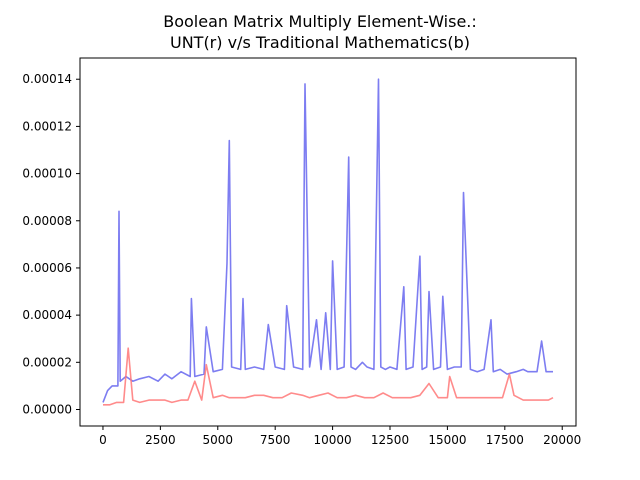 This screenshot has width=640, height=480. Describe the element at coordinates (320, 21) in the screenshot. I see `chart-title-line-1: Boolean Matrix Multiply Element-Wise.:` at that location.